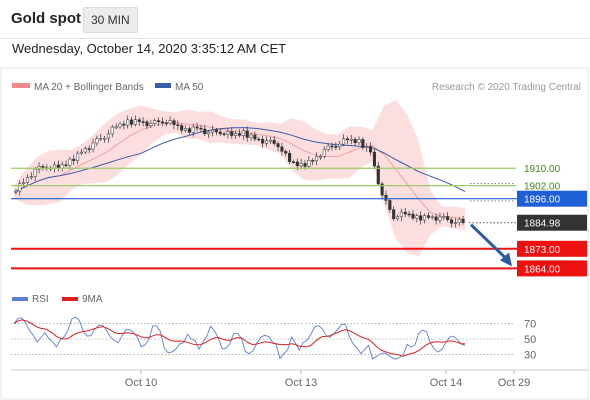 This screenshot has height=400, width=590. I want to click on ma20-legend-swatch, so click(21, 85).